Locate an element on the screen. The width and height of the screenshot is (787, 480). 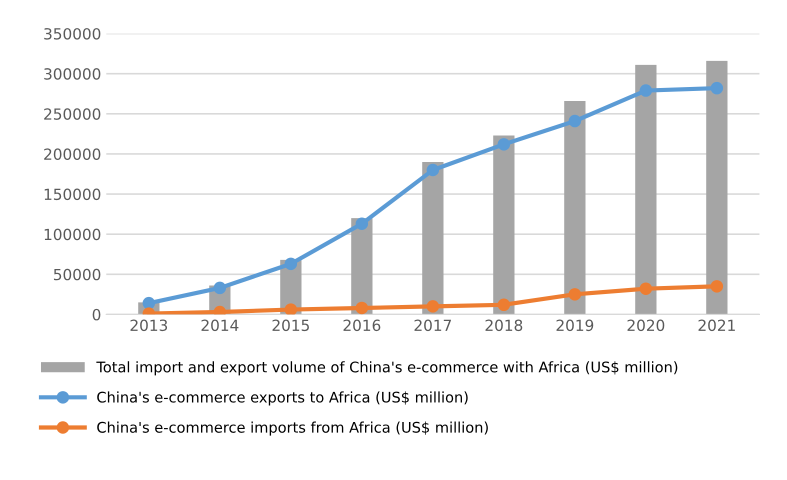
x-tick-label: 2013 is located at coordinates (149, 326).